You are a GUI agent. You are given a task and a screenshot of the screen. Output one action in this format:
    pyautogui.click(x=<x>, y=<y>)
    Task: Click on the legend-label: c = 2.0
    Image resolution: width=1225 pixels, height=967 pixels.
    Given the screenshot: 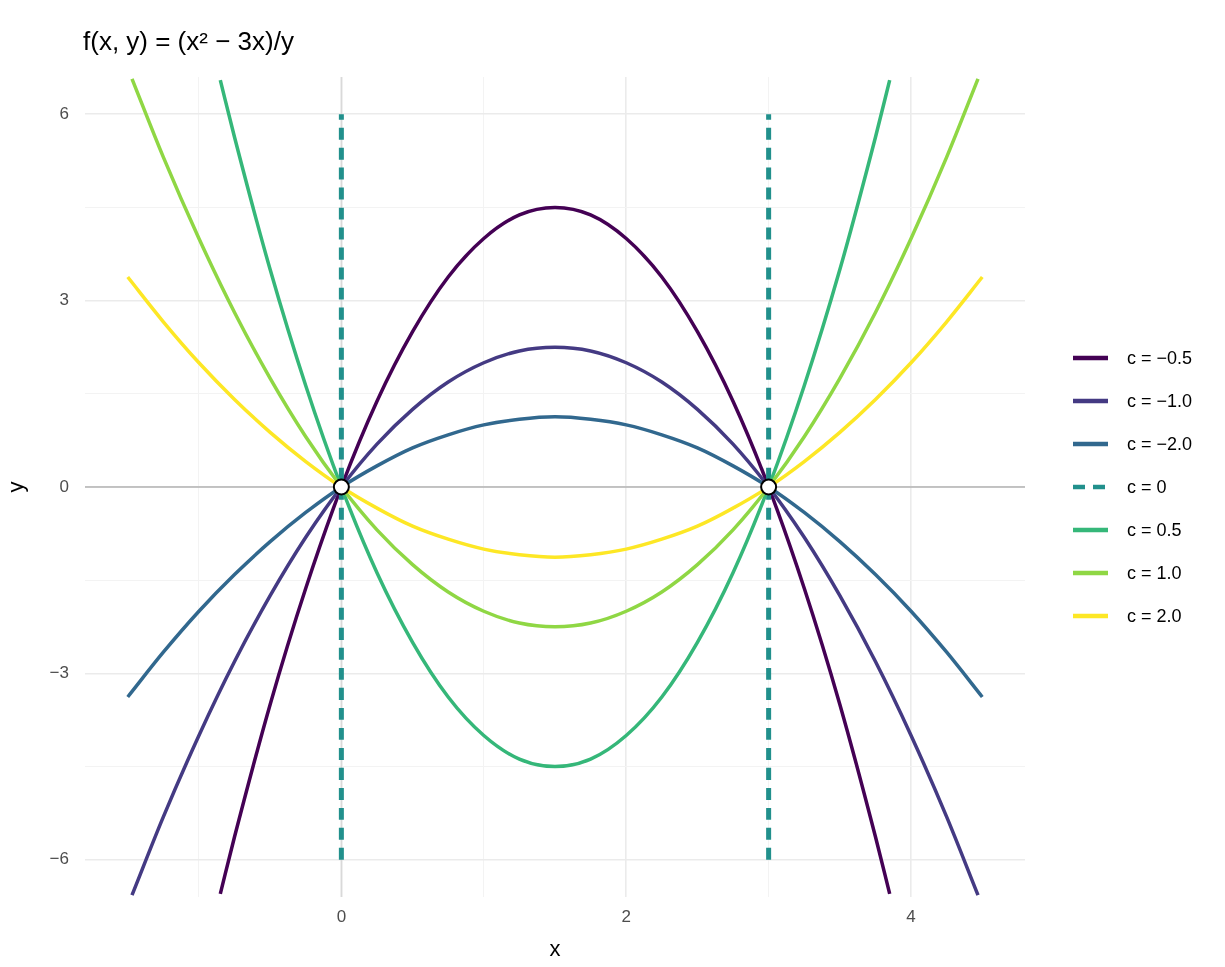 What is the action you would take?
    pyautogui.click(x=1154, y=615)
    